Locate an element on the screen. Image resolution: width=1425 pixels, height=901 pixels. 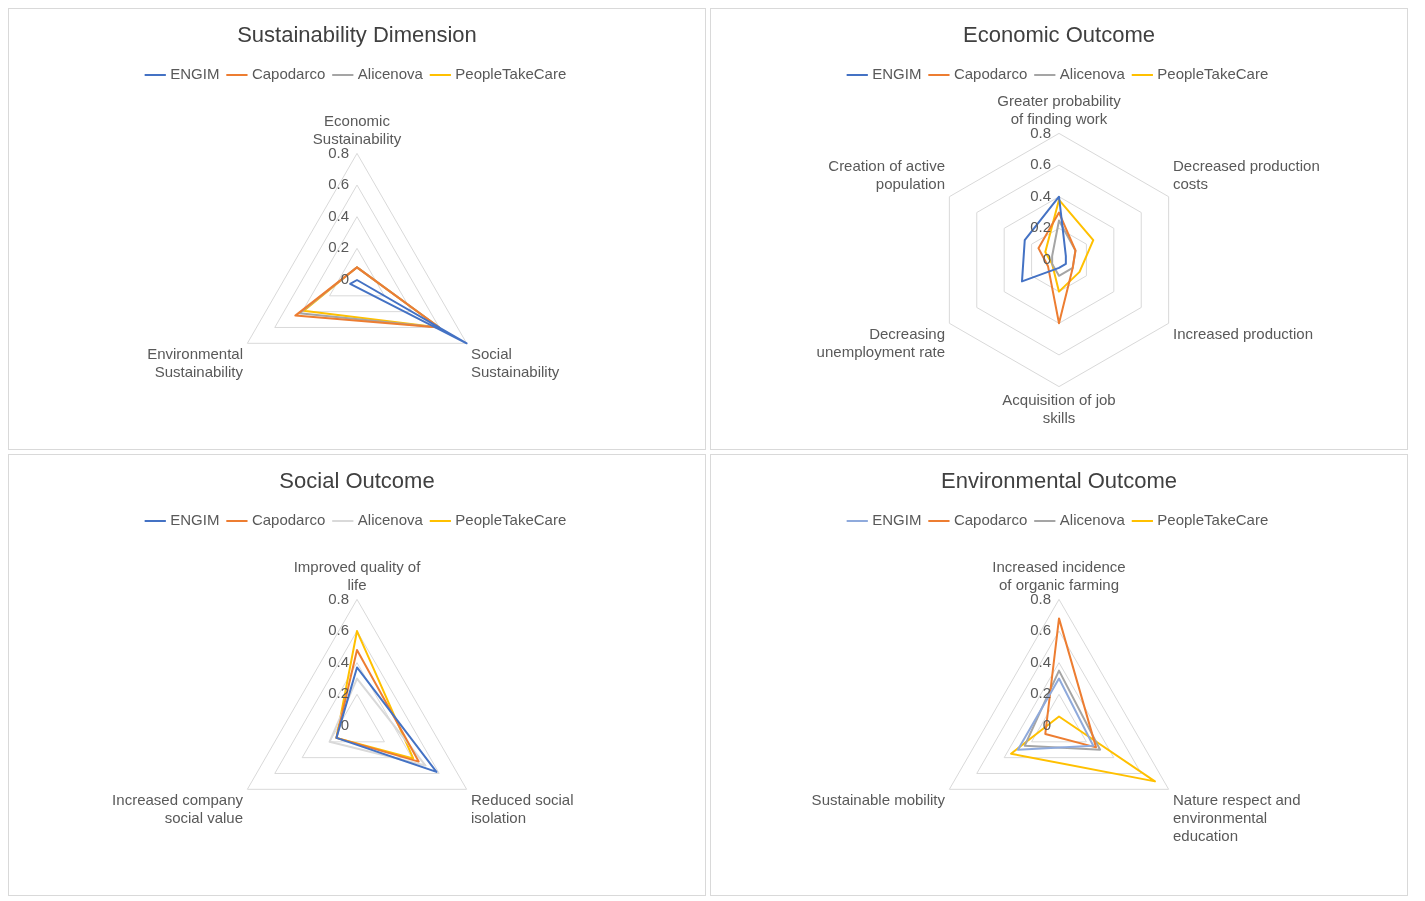
spoke-label: Decreased production costs is located at coordinates (1246, 175).